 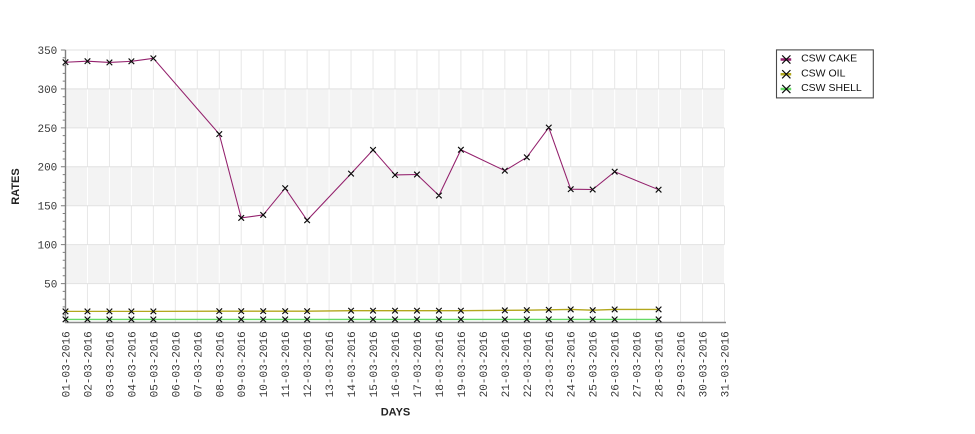 I want to click on svg-text: 15-03-2016, so click(x=375, y=364).